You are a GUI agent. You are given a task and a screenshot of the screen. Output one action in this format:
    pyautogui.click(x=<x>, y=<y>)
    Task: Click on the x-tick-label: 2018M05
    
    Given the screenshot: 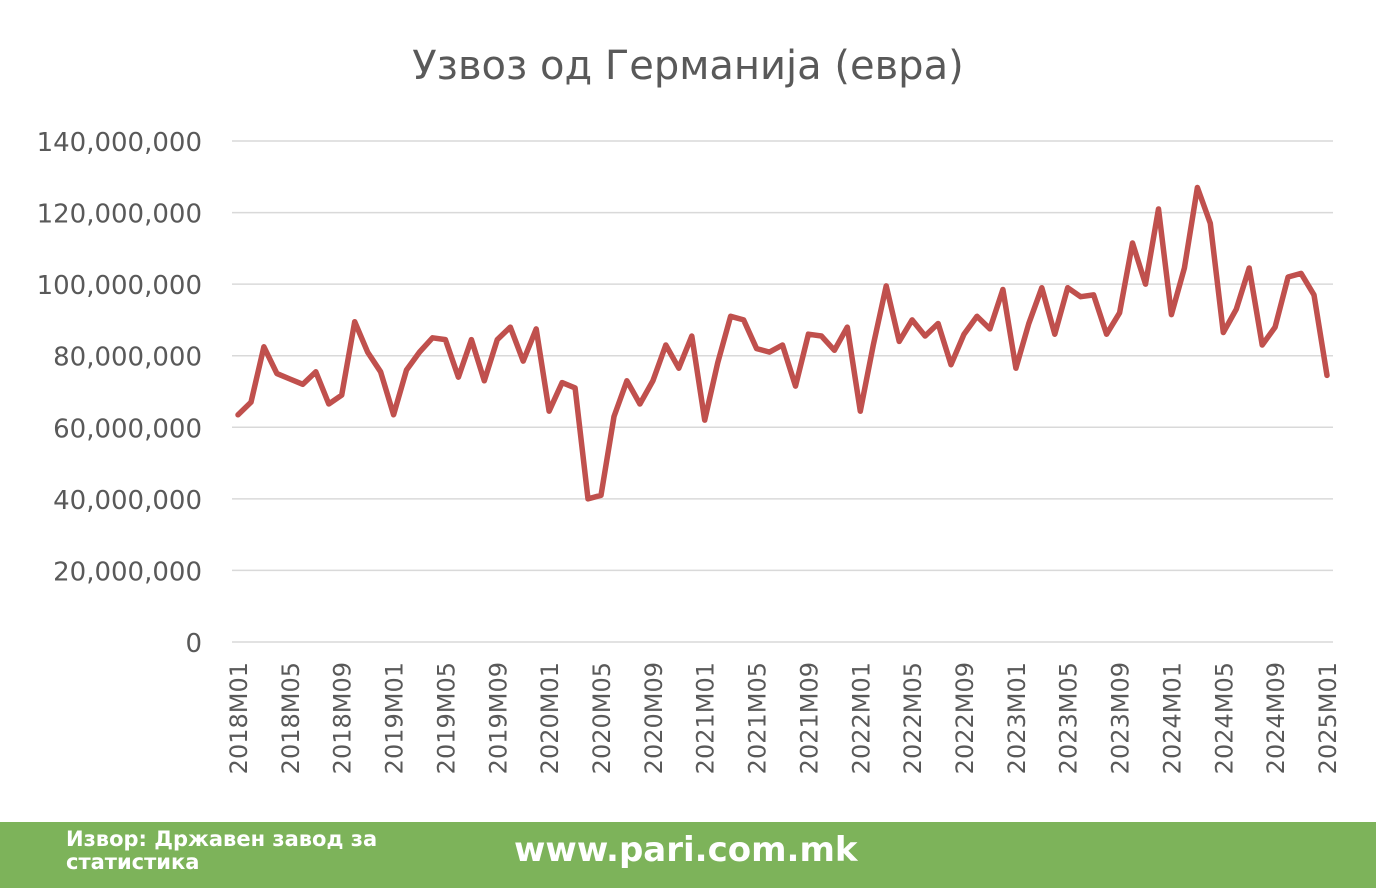 What is the action you would take?
    pyautogui.click(x=291, y=718)
    